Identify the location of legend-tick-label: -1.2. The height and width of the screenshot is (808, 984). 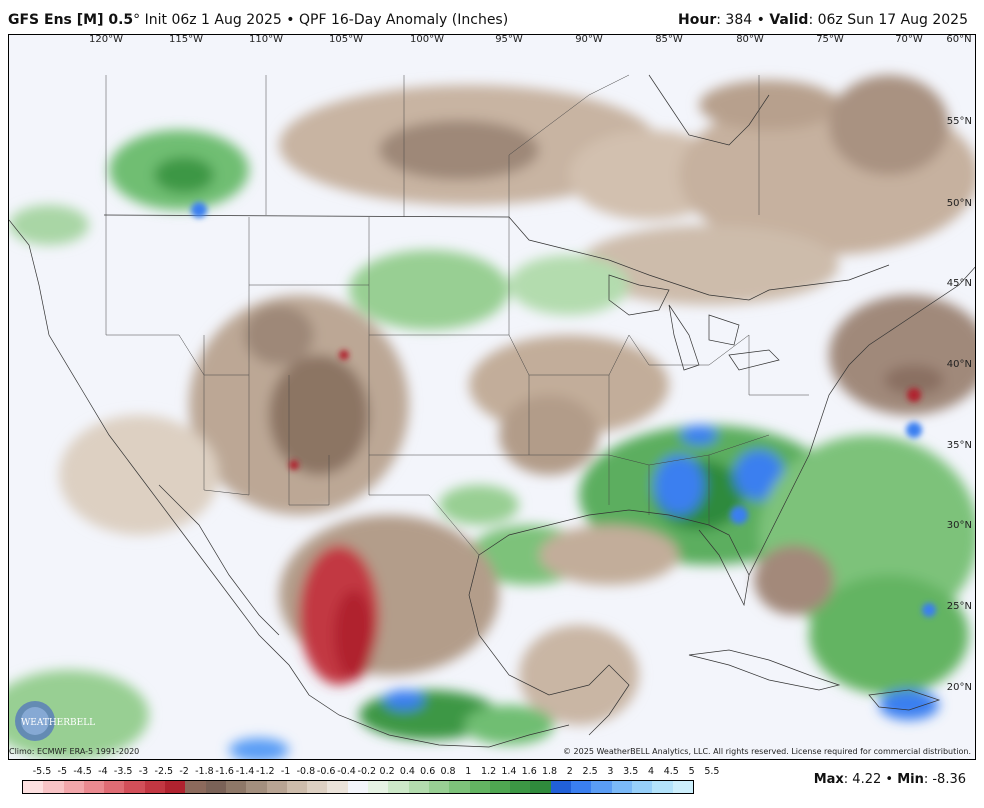
(265, 771).